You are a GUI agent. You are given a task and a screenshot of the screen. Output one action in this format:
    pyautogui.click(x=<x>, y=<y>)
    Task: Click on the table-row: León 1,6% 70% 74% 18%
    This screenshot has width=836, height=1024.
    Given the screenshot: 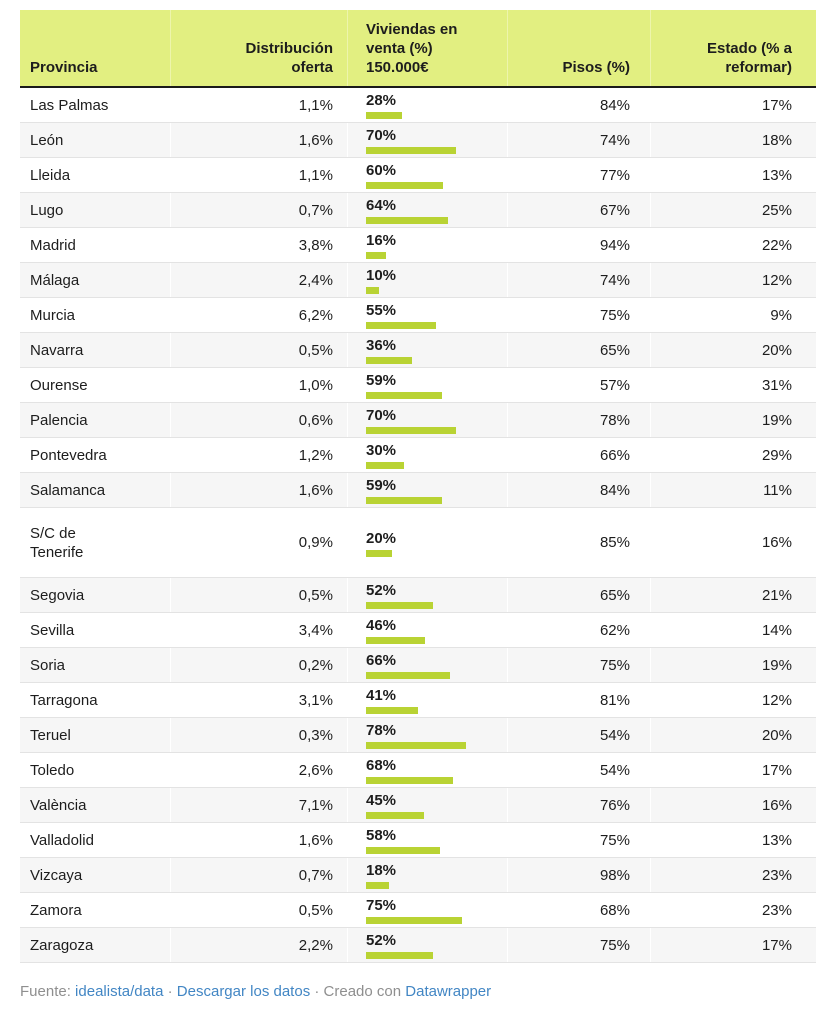 What is the action you would take?
    pyautogui.click(x=418, y=140)
    